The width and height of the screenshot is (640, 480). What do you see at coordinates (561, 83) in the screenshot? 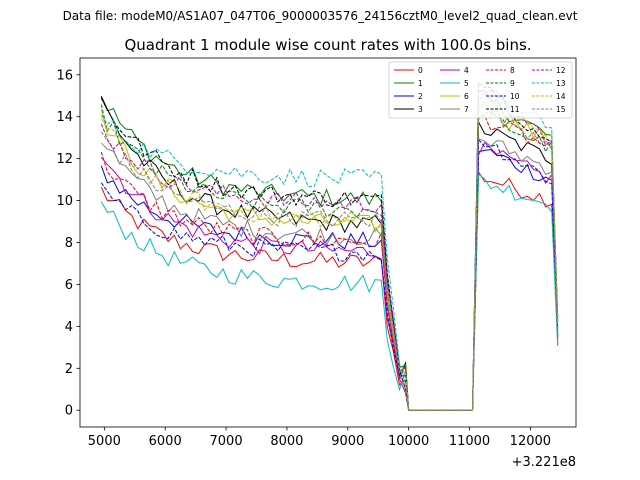
I see `legend-label-13: 13` at bounding box center [561, 83].